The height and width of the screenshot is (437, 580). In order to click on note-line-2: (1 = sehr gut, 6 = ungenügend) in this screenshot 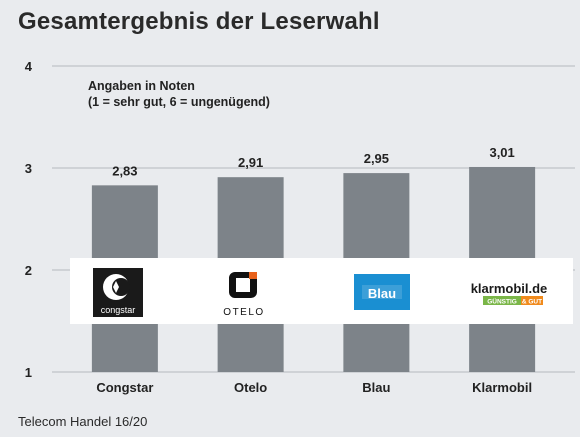, I will do `click(179, 102)`.